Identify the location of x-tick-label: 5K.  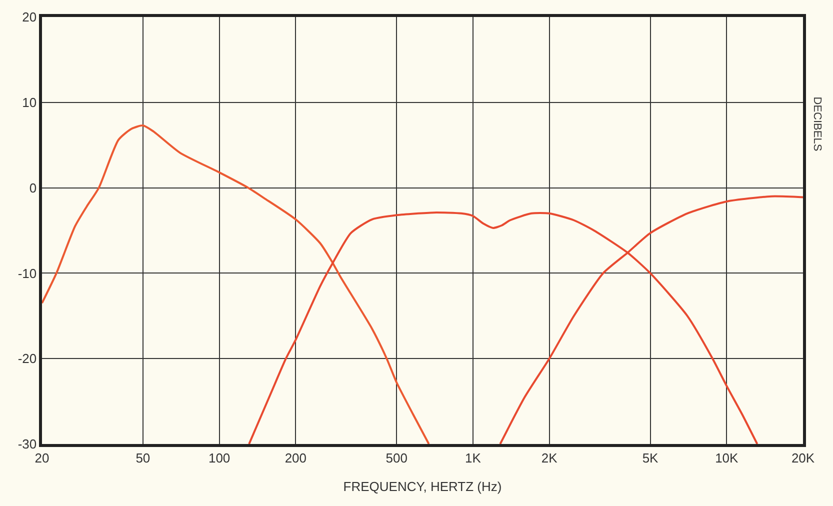
(650, 458).